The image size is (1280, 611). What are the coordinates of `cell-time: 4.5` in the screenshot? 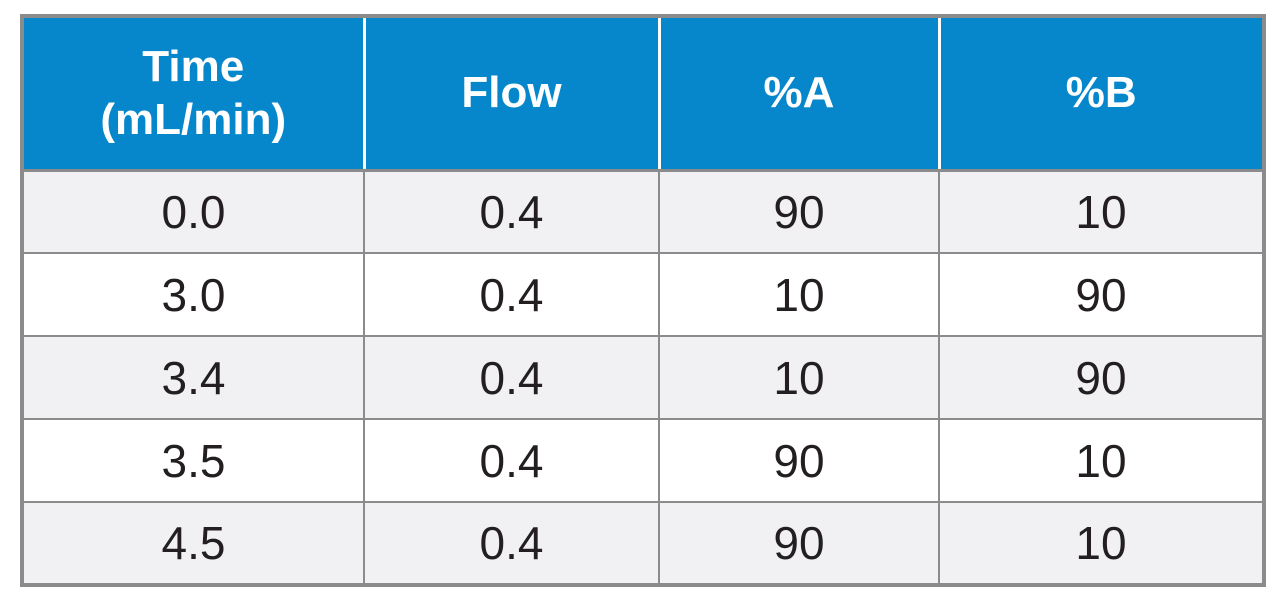 It's located at (193, 543).